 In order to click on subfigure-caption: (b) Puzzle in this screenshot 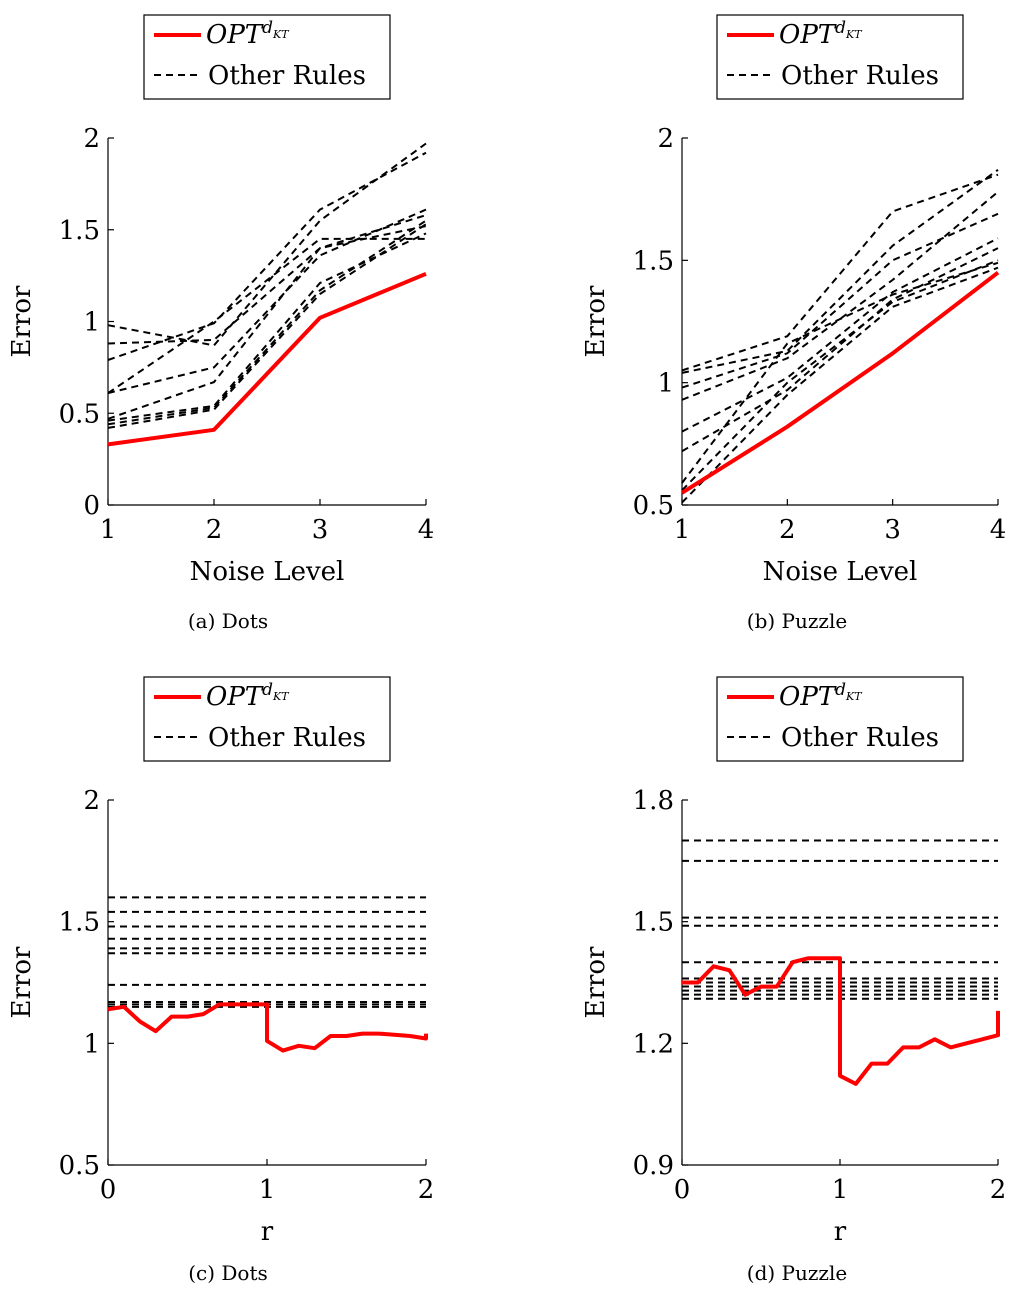, I will do `click(797, 621)`.